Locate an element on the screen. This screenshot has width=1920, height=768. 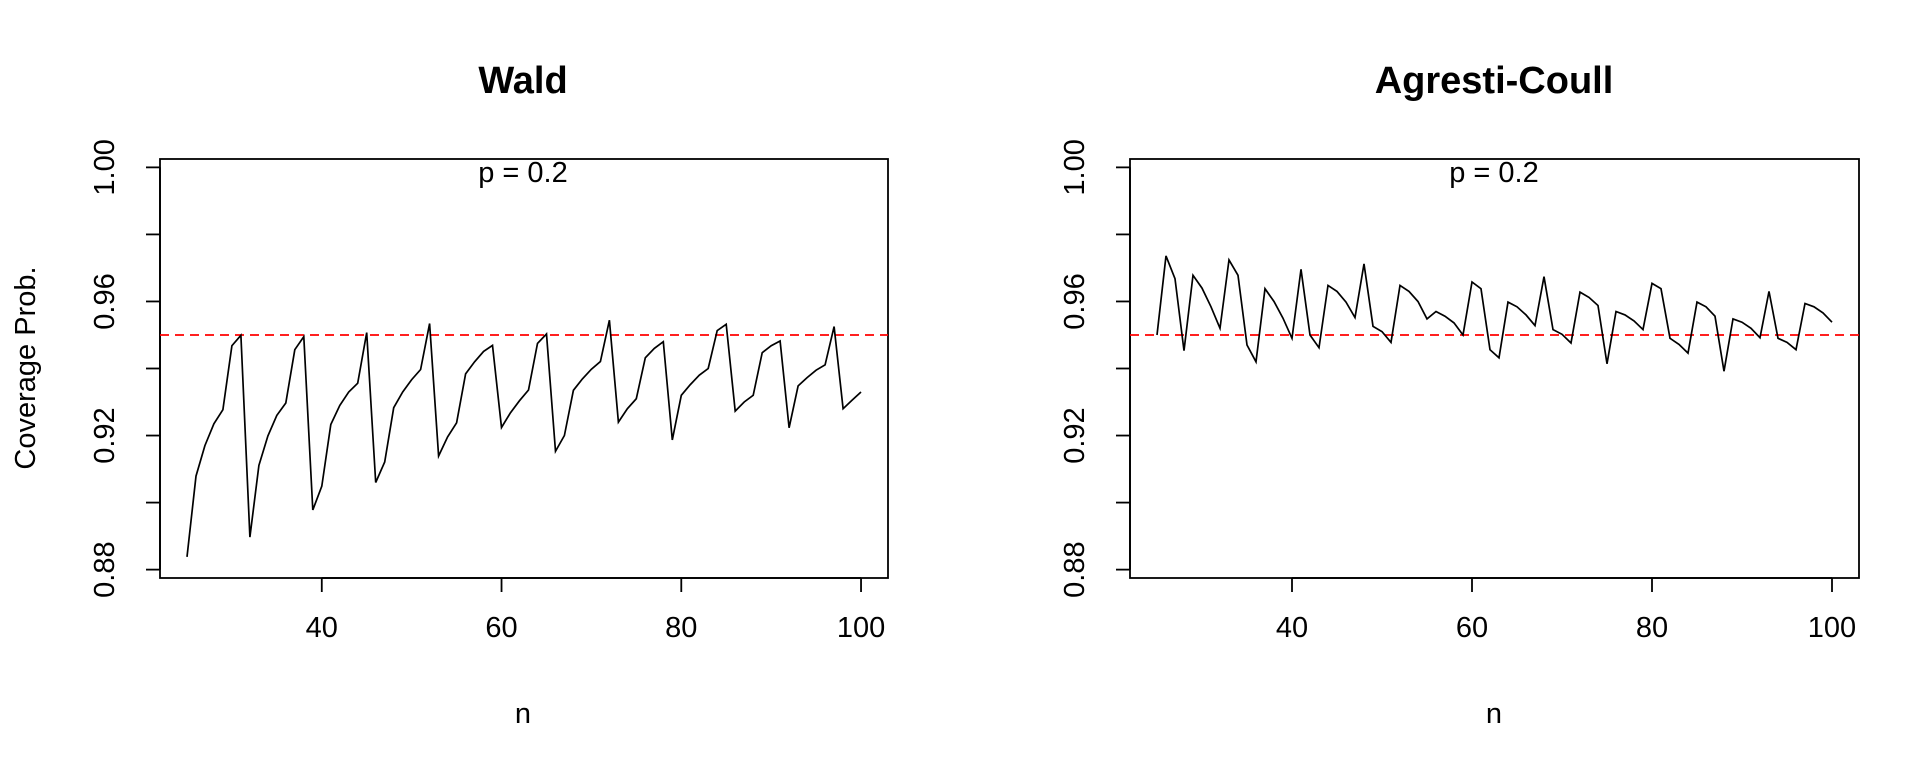
y-axis-label: Coverage Prob. is located at coordinates (26, 367).